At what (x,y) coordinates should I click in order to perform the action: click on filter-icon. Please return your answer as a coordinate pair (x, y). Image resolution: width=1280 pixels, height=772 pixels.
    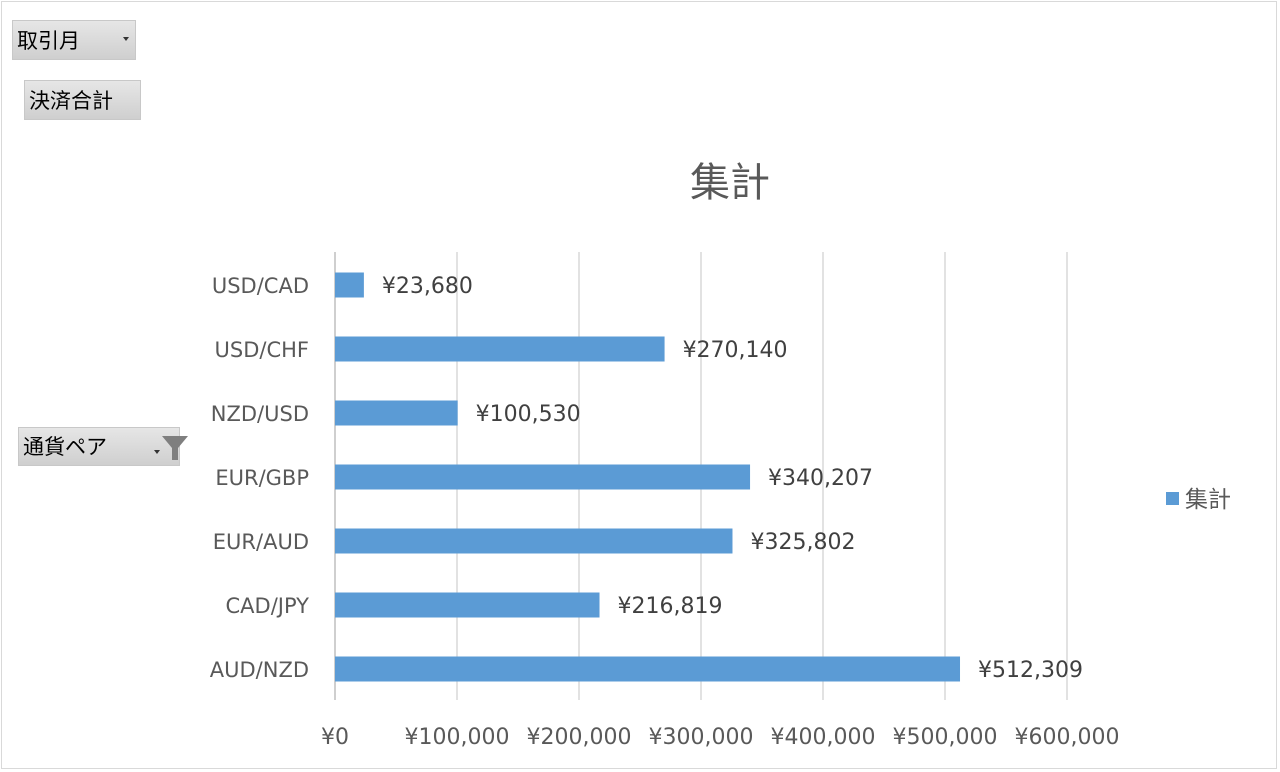
    Looking at the image, I should click on (175, 448).